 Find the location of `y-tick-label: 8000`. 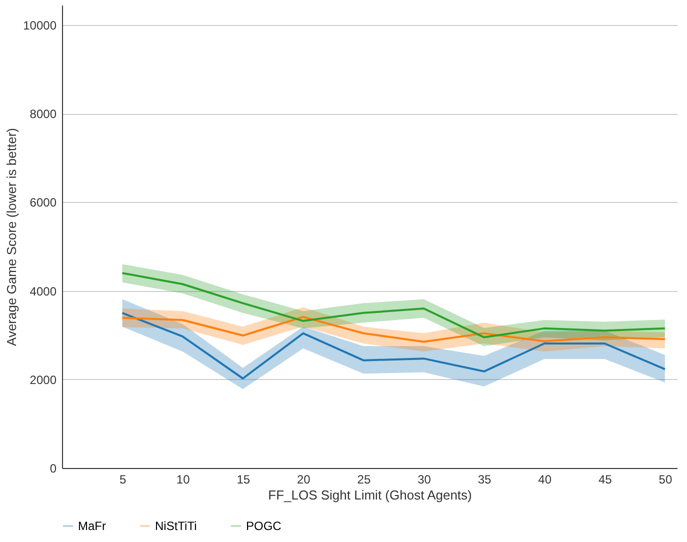

y-tick-label: 8000 is located at coordinates (43, 114).